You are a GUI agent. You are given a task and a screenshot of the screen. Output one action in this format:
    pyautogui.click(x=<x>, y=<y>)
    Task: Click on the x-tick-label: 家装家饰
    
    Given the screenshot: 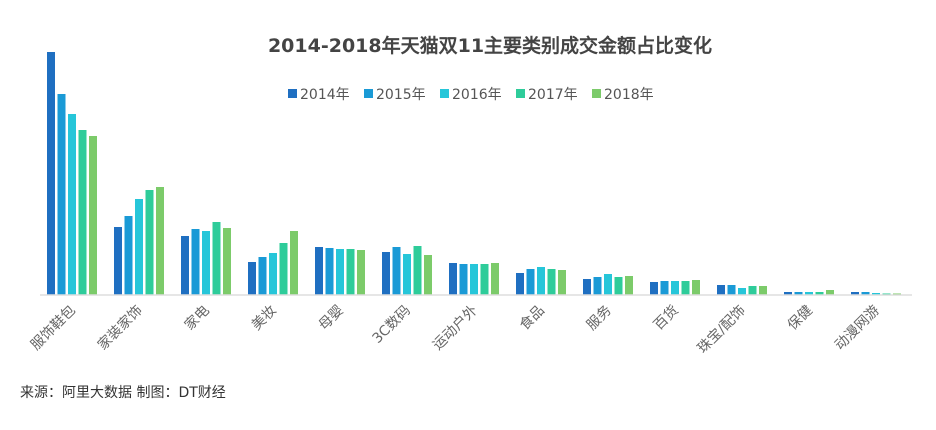 What is the action you would take?
    pyautogui.click(x=120, y=328)
    